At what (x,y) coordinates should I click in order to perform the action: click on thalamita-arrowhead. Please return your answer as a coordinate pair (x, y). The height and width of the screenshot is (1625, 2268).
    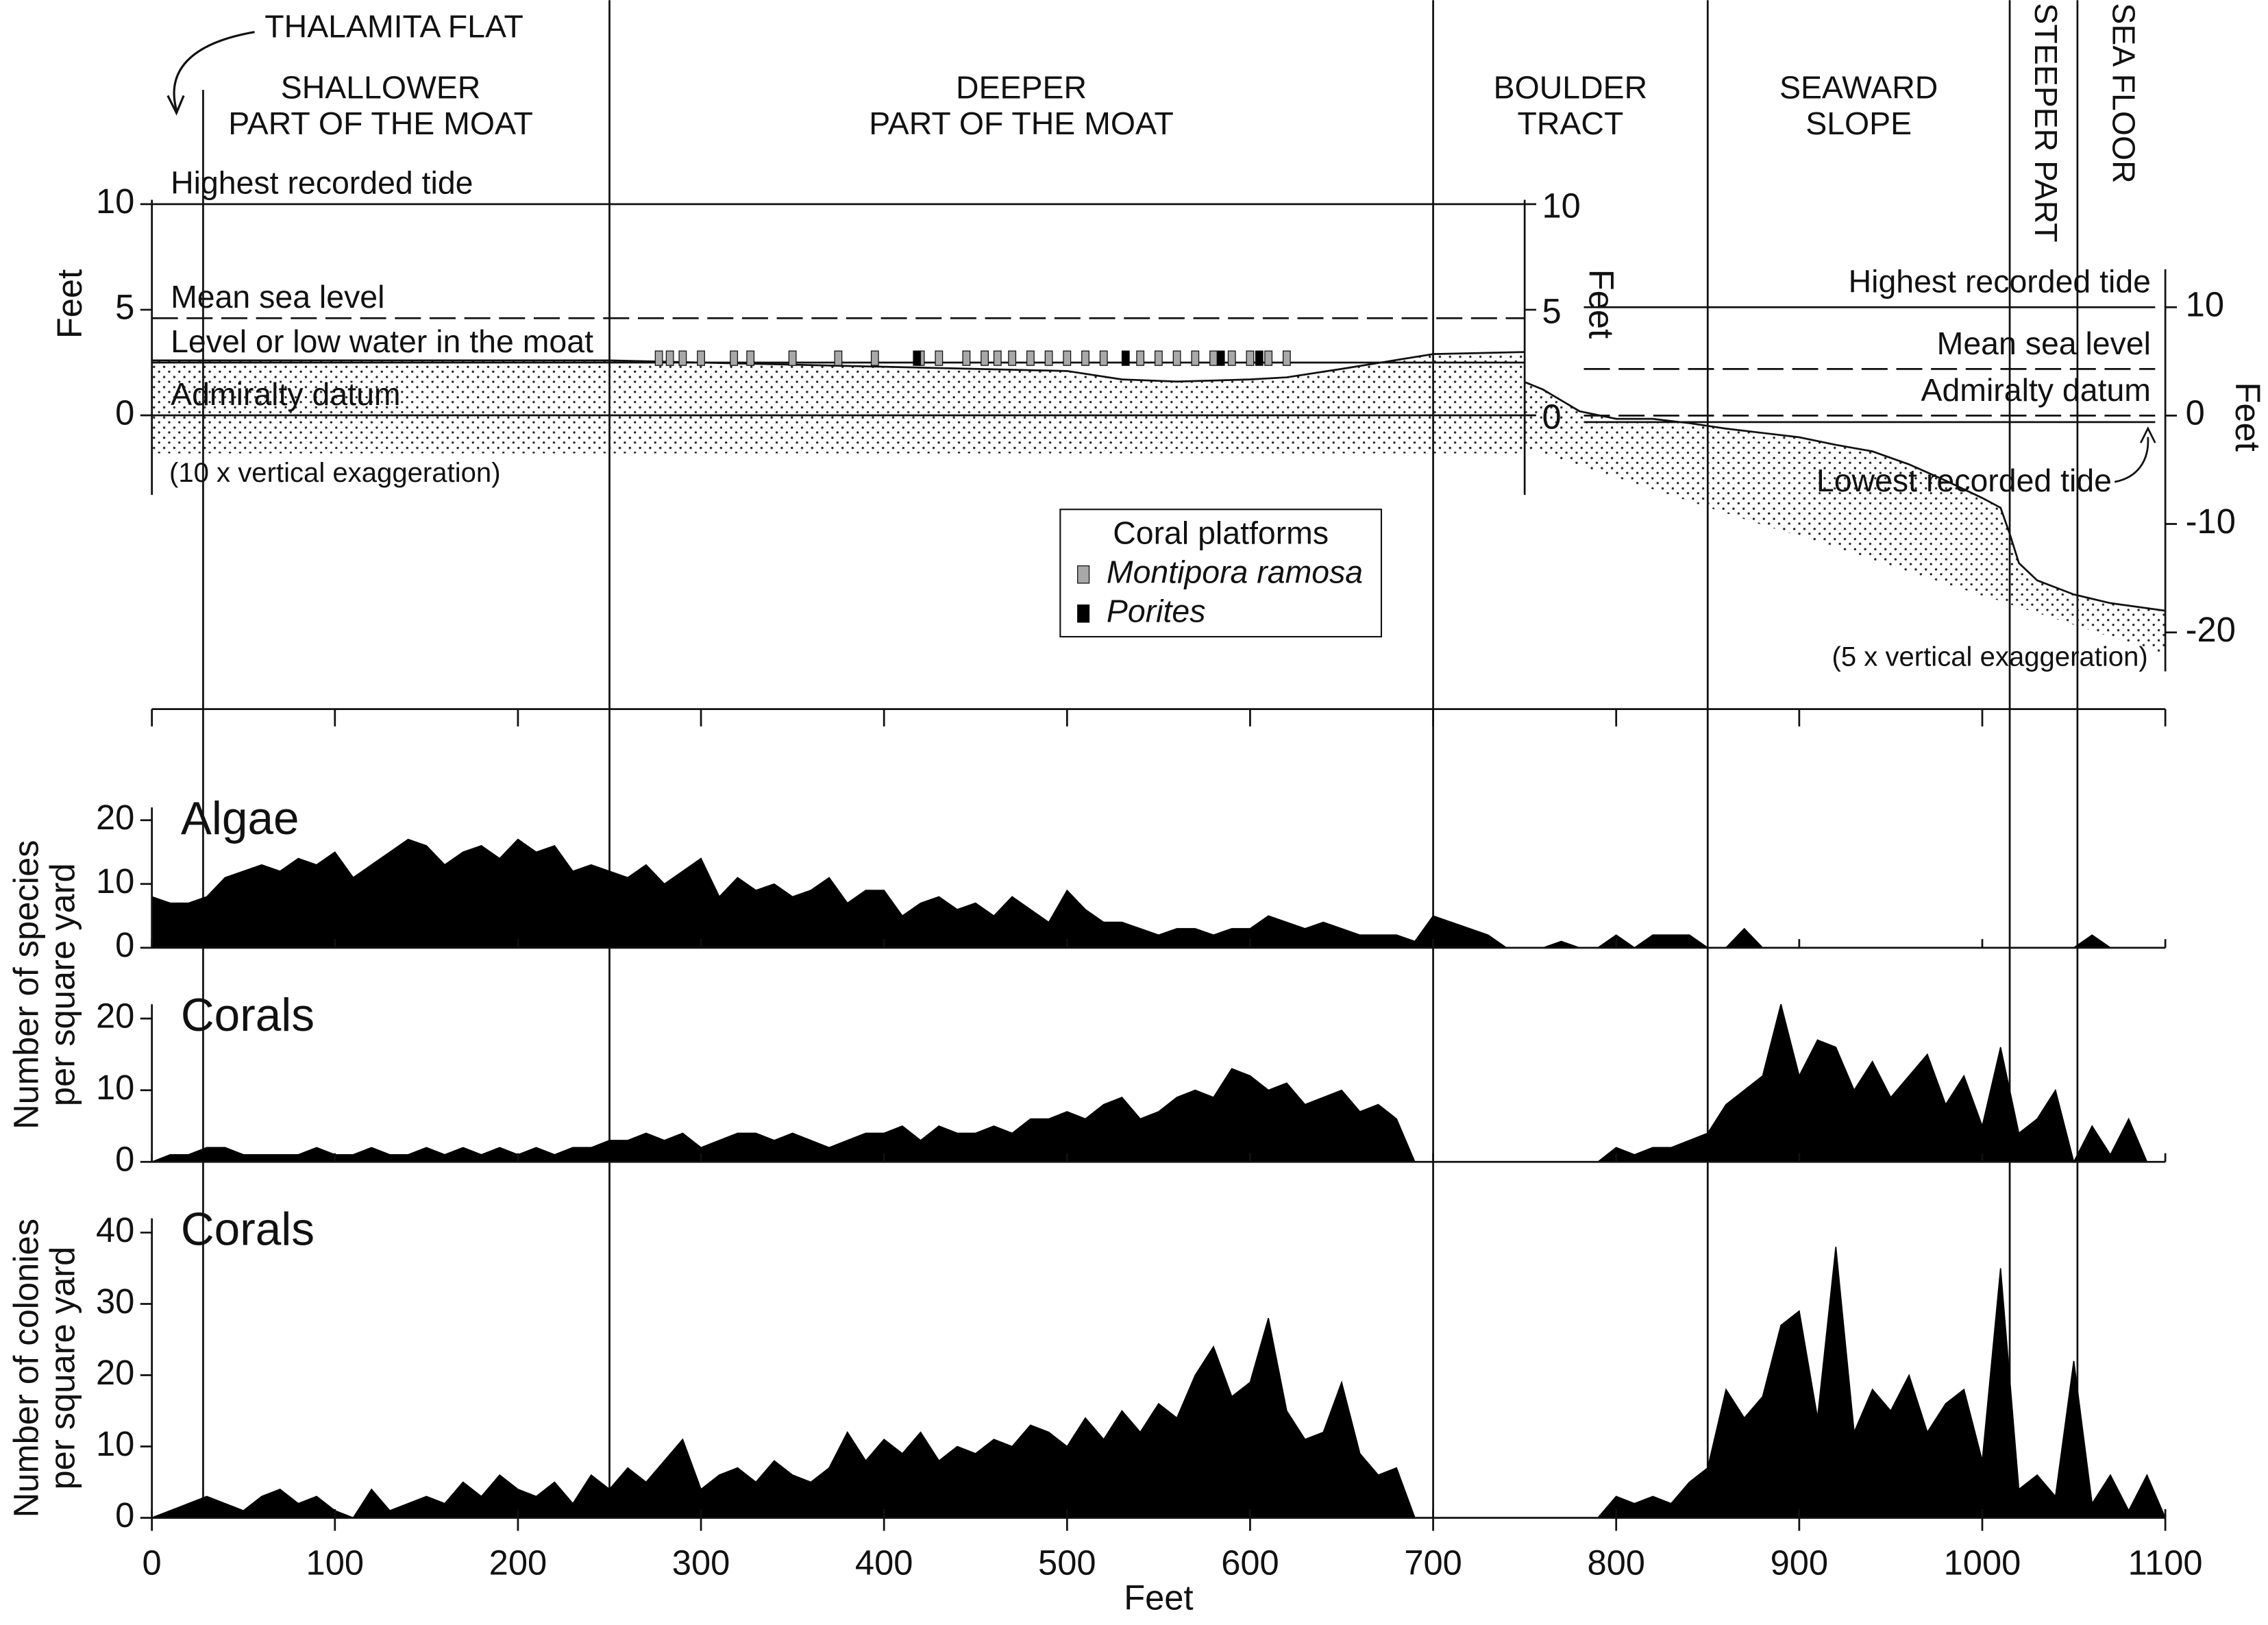
    Looking at the image, I should click on (176, 106).